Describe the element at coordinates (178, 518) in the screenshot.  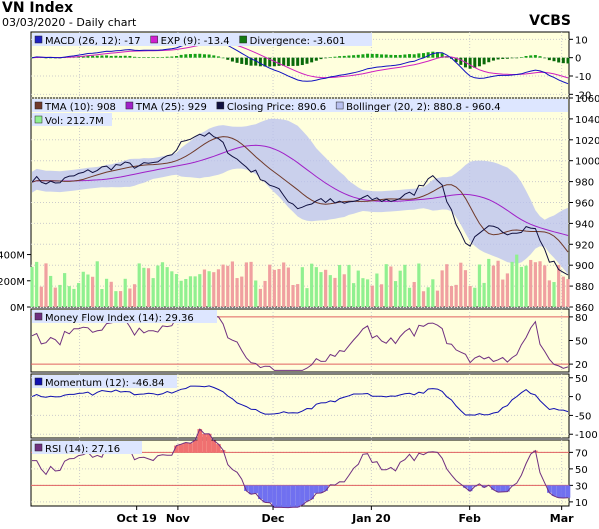
I see `x-tick-label: Nov` at that location.